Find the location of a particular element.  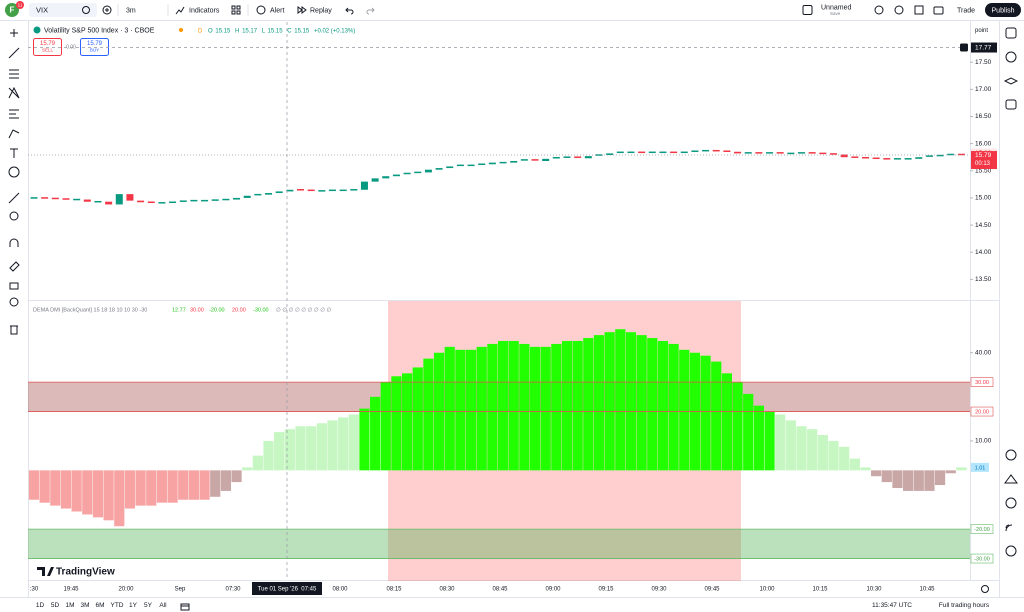

range-button: 1Y is located at coordinates (133, 605).